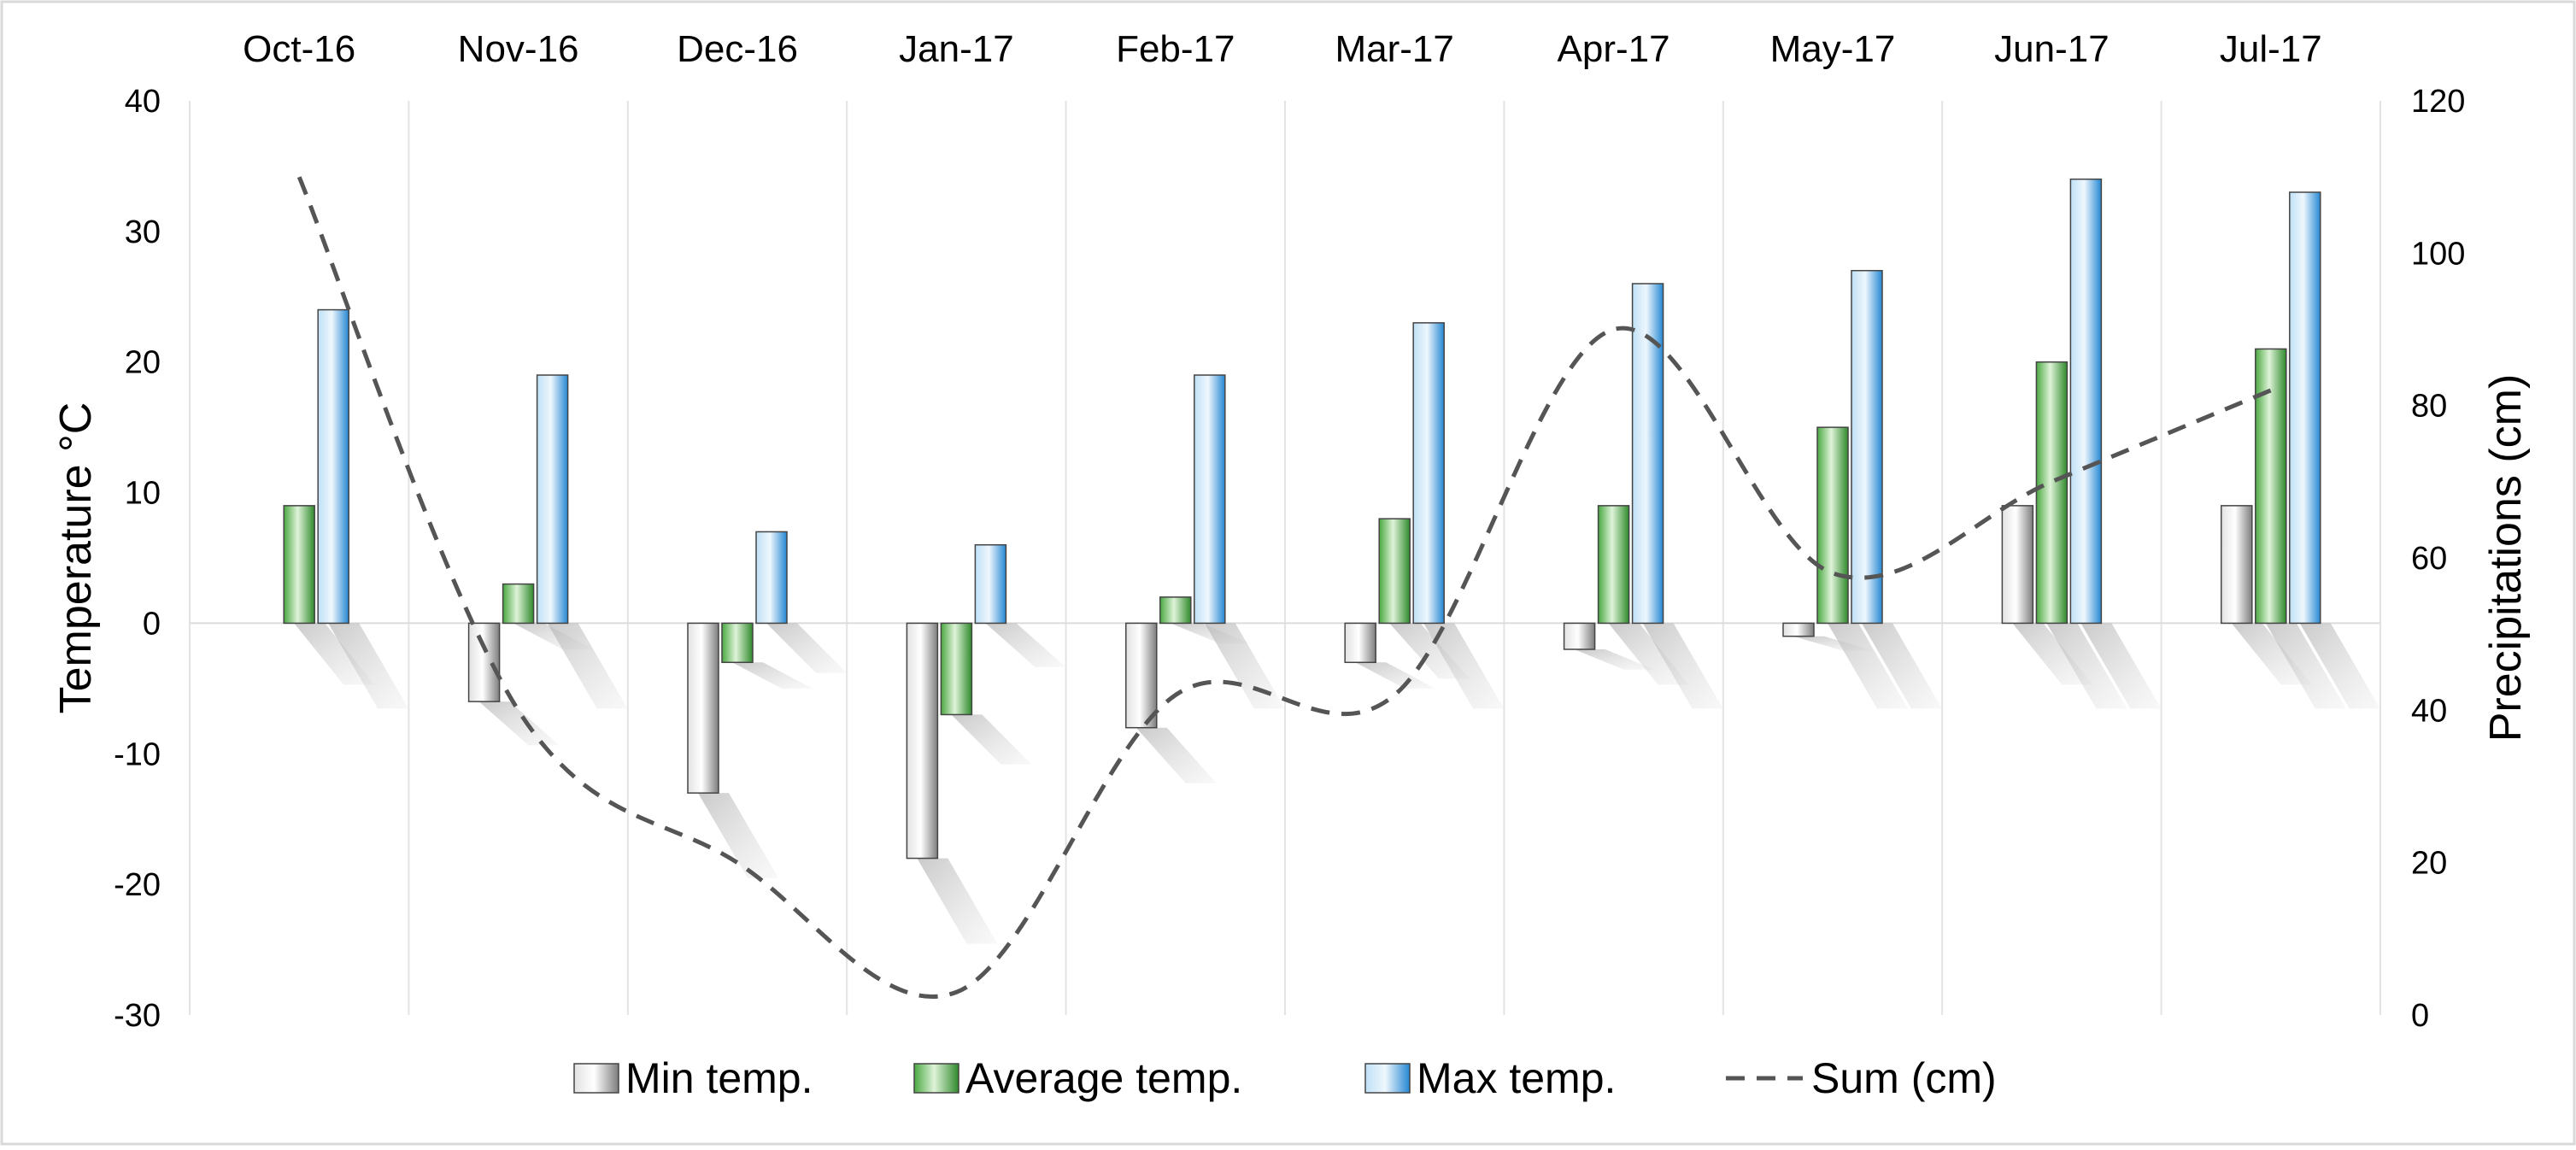 Image resolution: width=2576 pixels, height=1150 pixels. What do you see at coordinates (2429, 711) in the screenshot?
I see `y2-tick-label: 40` at bounding box center [2429, 711].